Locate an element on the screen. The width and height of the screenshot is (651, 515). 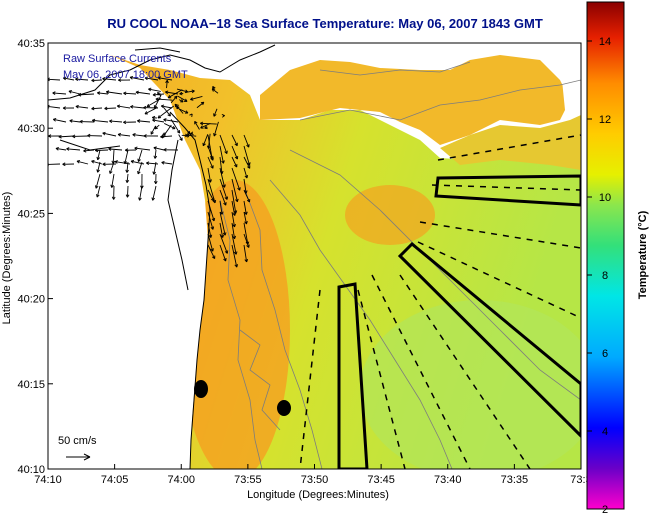
colorbar-tick-label: 8 is located at coordinates (605, 276).